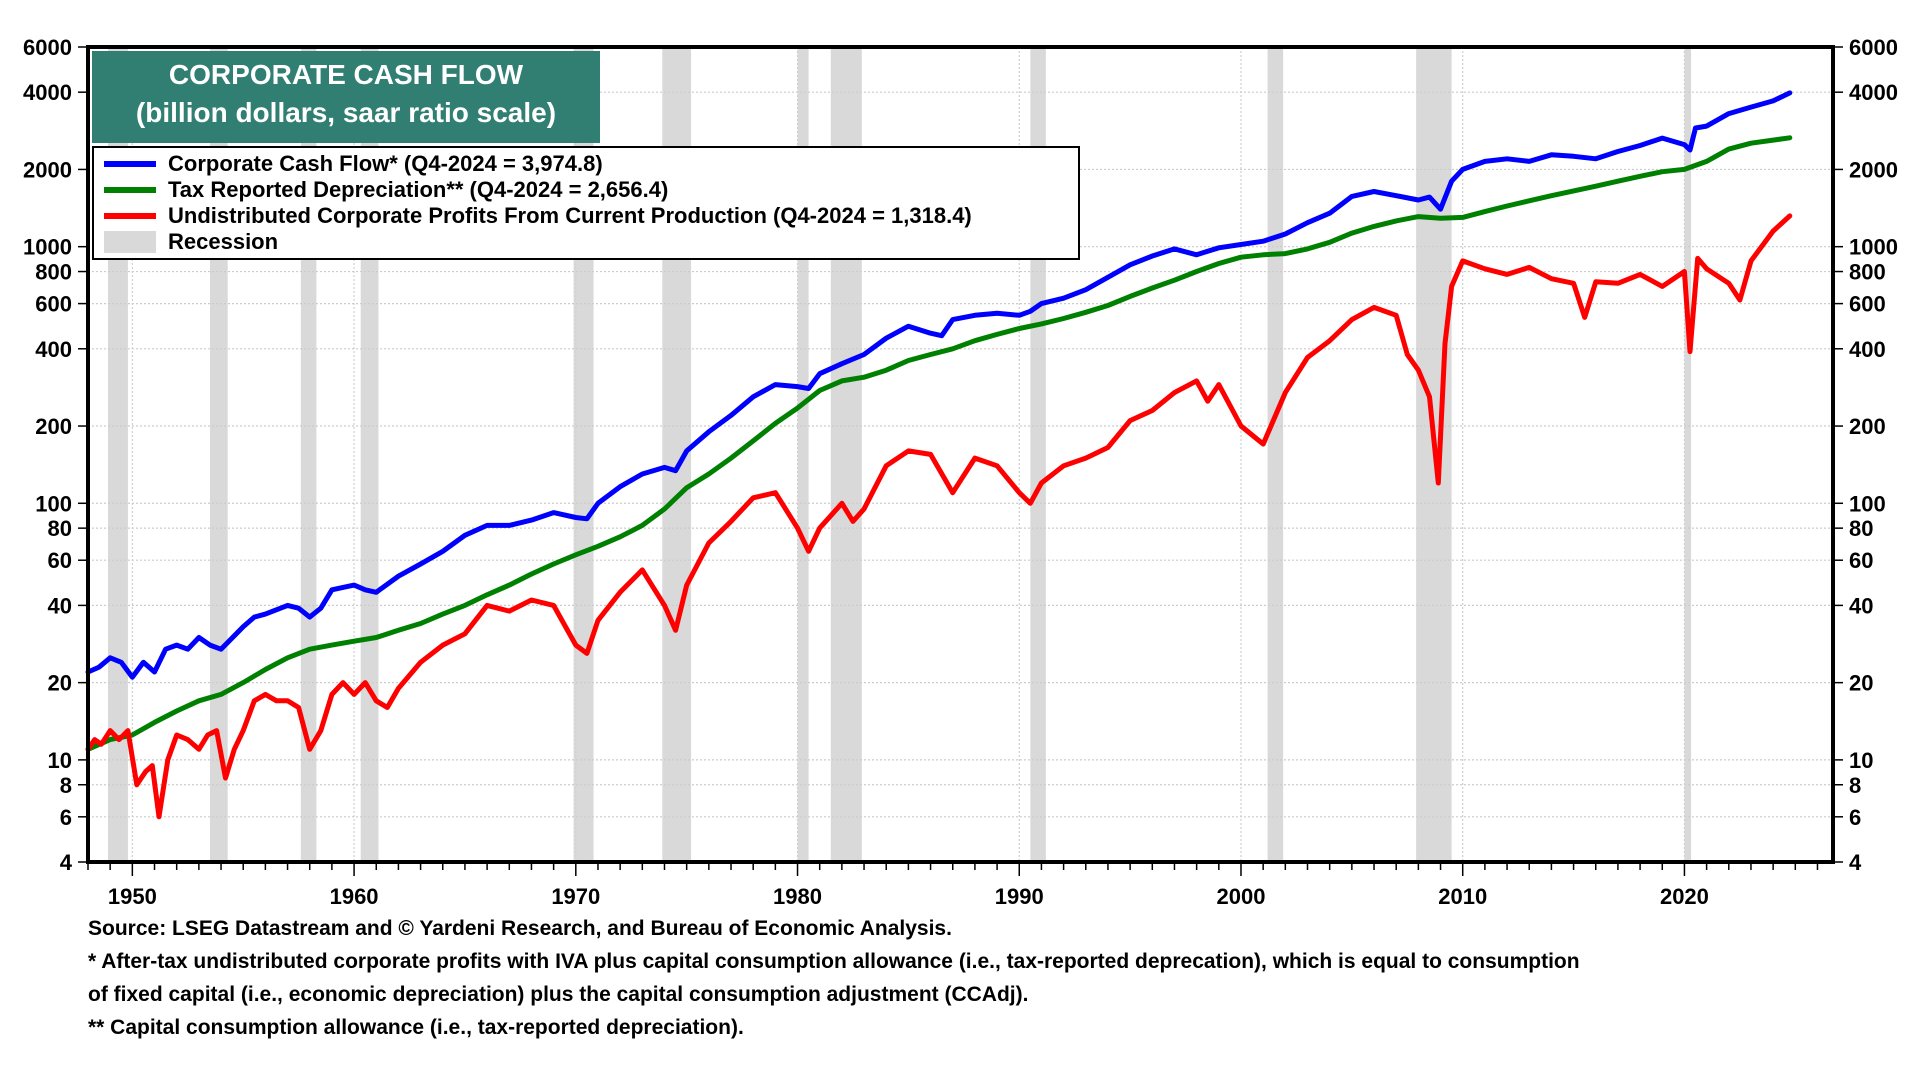  I want to click on chart-title: CORPORATE CASH FLOW, so click(346, 74).